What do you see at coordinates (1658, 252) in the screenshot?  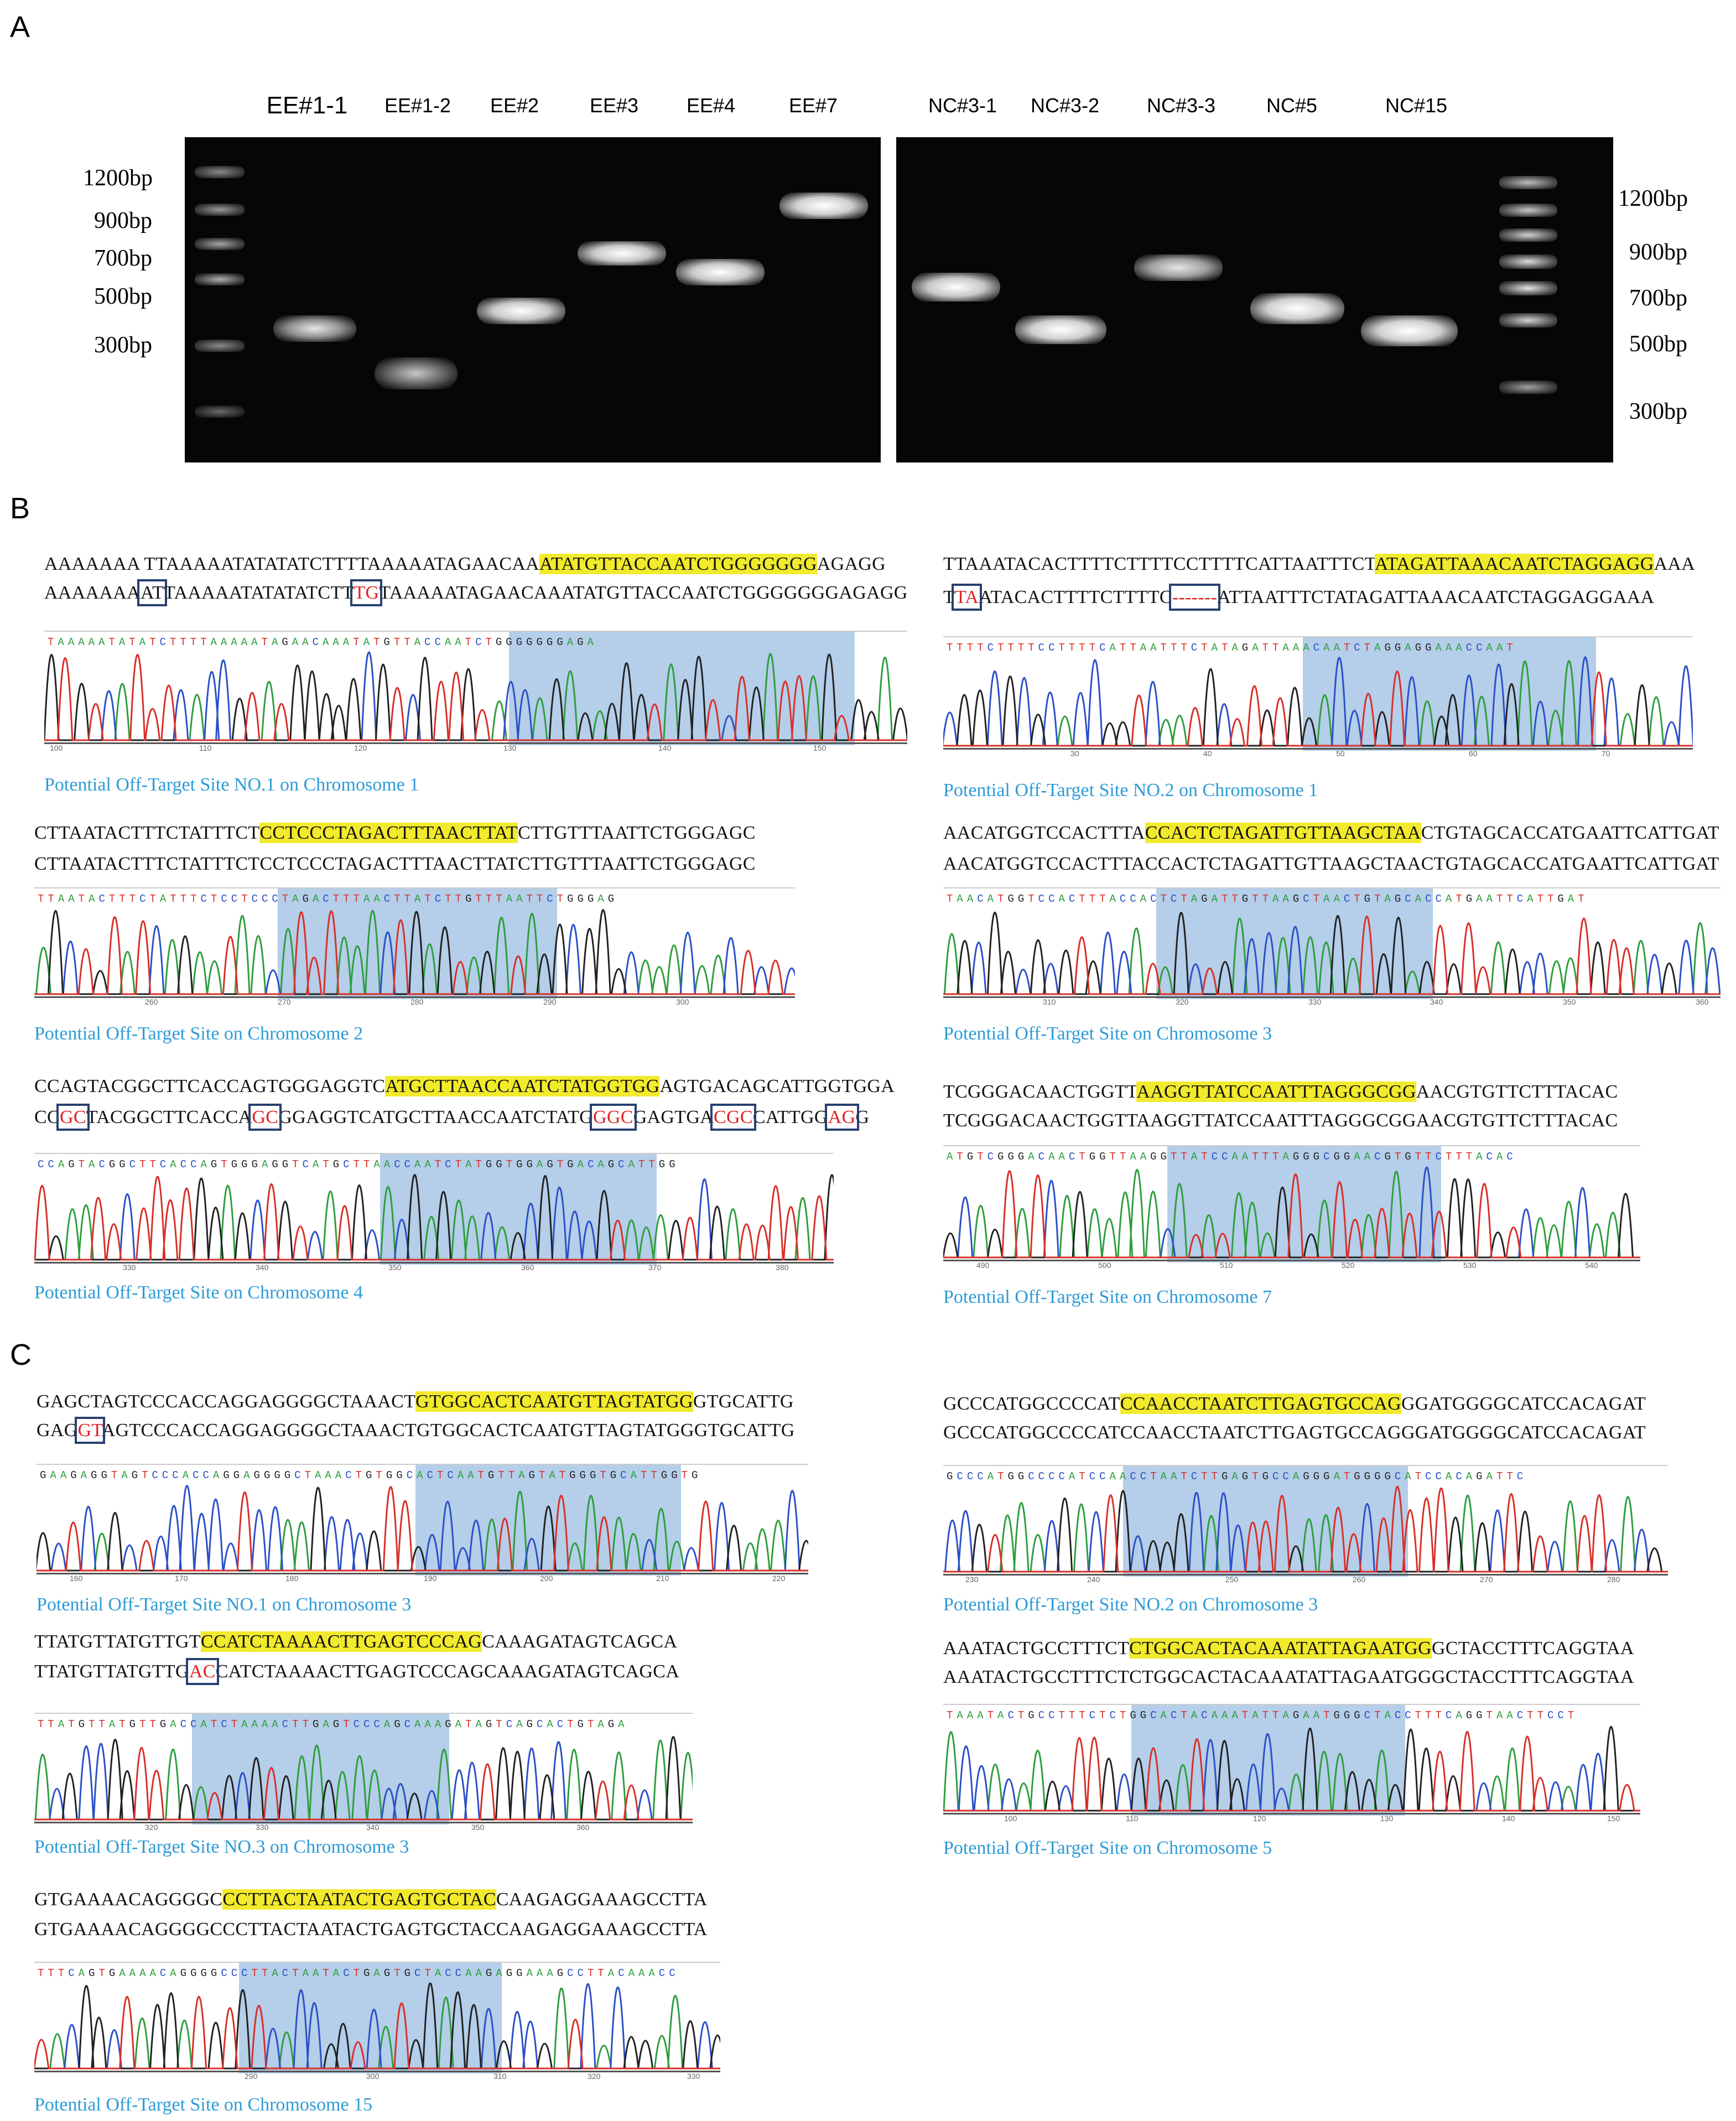 I see `right-marker-900: 900bp` at bounding box center [1658, 252].